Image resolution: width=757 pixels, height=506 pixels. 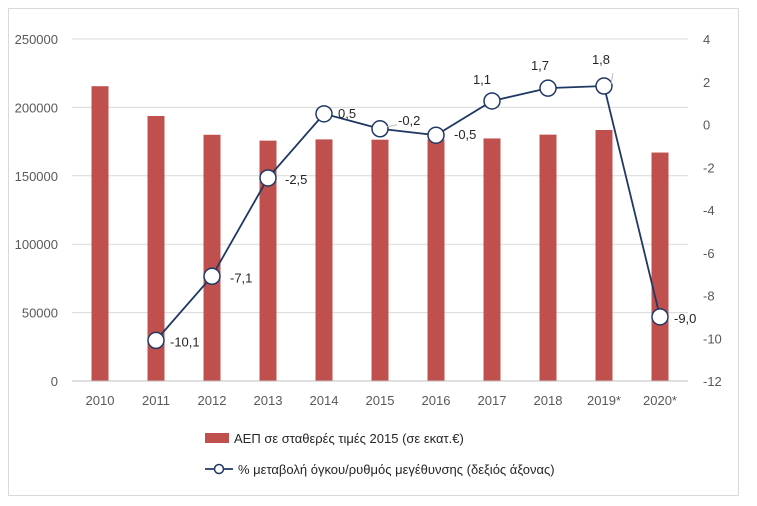 What do you see at coordinates (712, 381) in the screenshot?
I see `right-axis-tick-label: -12` at bounding box center [712, 381].